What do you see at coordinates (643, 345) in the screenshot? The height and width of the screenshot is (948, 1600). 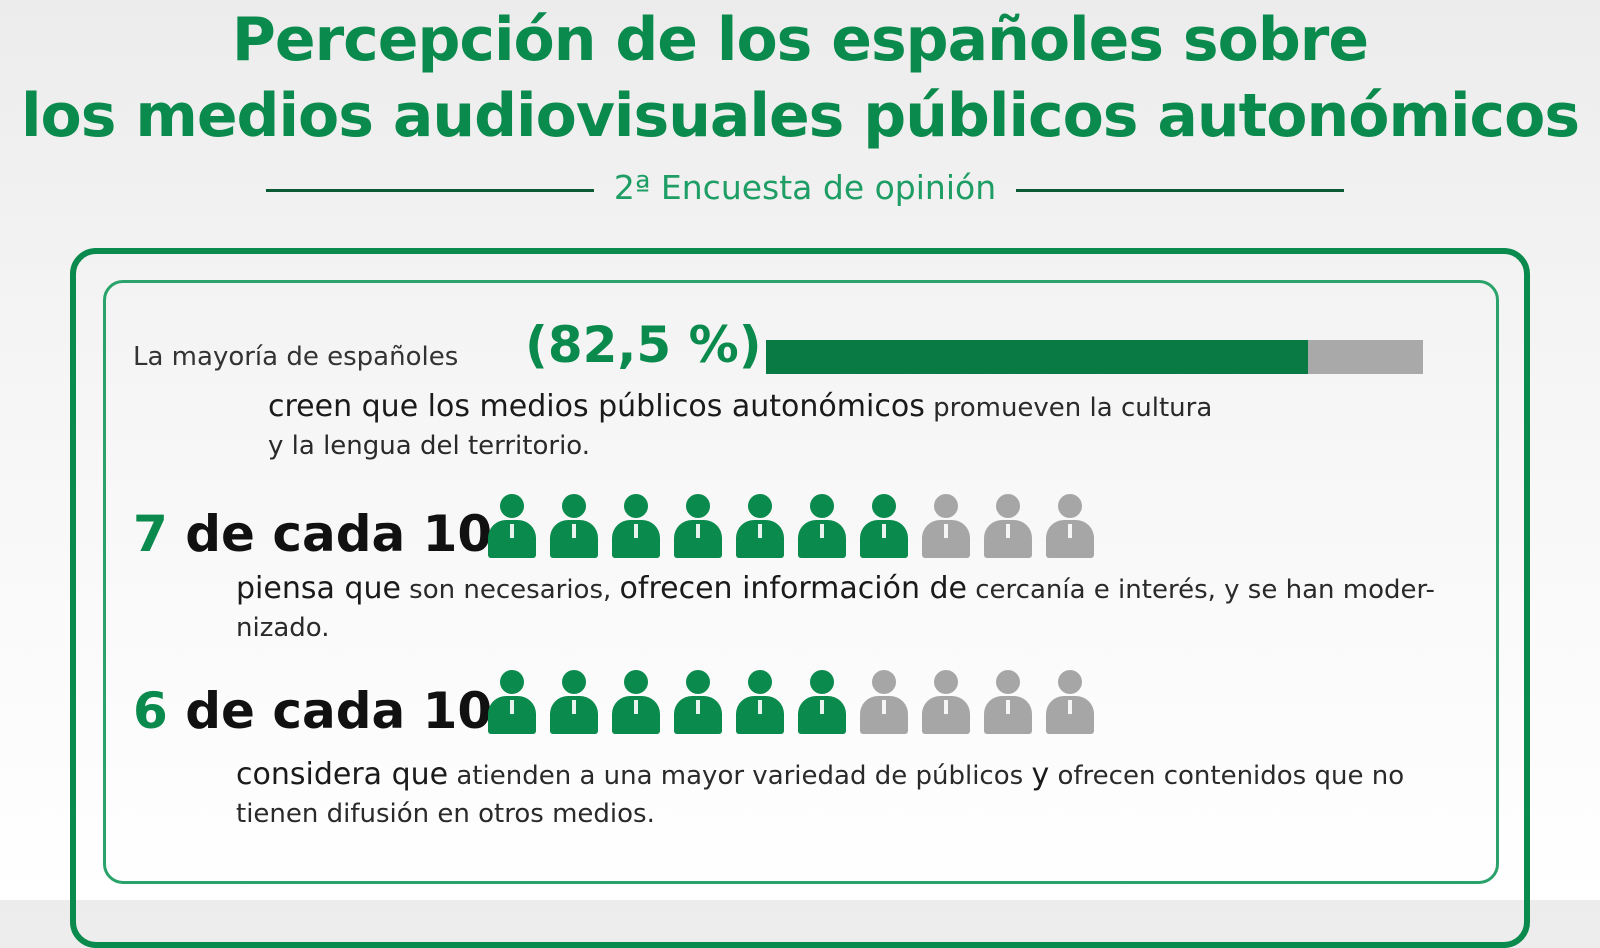 I see `majority-percentage: (82,5 %)` at bounding box center [643, 345].